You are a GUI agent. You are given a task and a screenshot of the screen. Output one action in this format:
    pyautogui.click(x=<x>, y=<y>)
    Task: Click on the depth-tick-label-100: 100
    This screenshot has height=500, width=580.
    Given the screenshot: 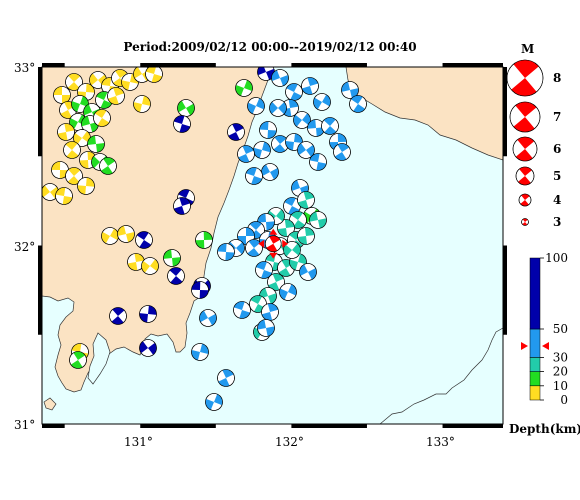 What is the action you would take?
    pyautogui.click(x=556, y=258)
    